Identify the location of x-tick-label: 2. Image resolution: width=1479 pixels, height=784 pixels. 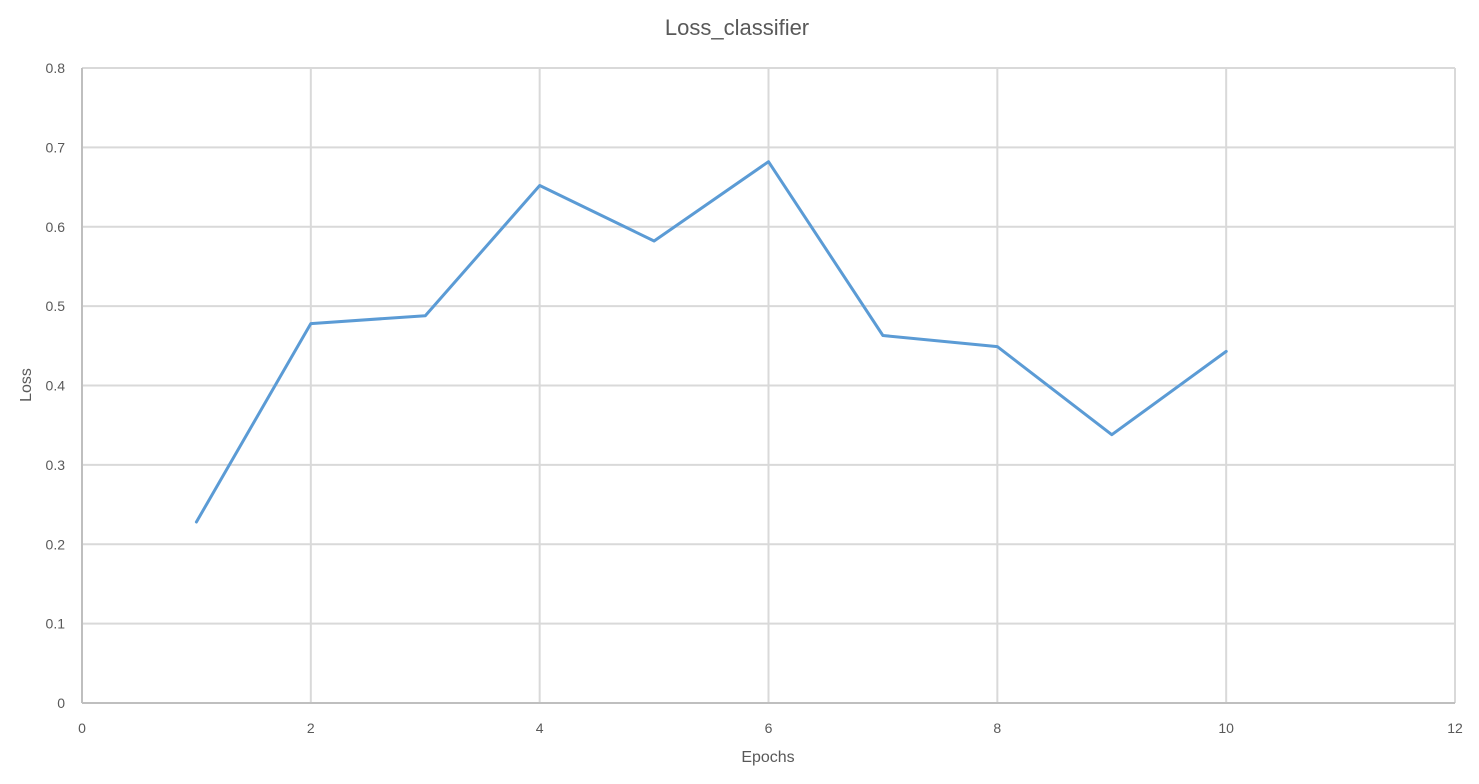
(311, 728).